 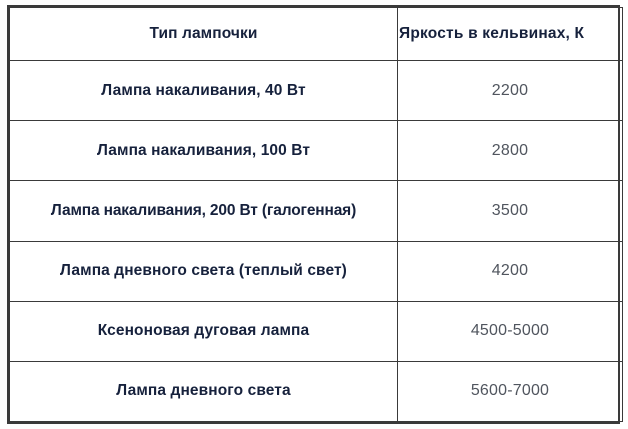 What do you see at coordinates (510, 91) in the screenshot?
I see `cell-brightness-value: 2200` at bounding box center [510, 91].